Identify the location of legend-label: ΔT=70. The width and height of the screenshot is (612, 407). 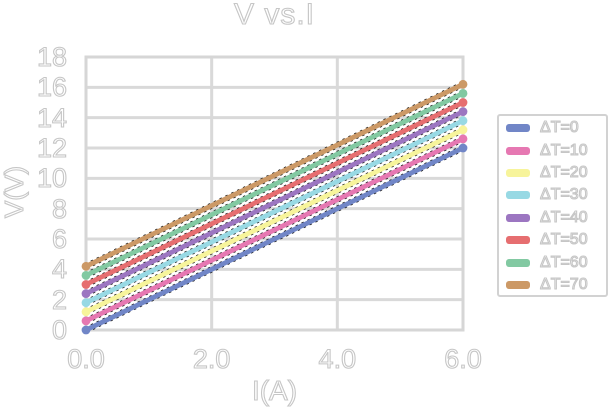
(563, 284).